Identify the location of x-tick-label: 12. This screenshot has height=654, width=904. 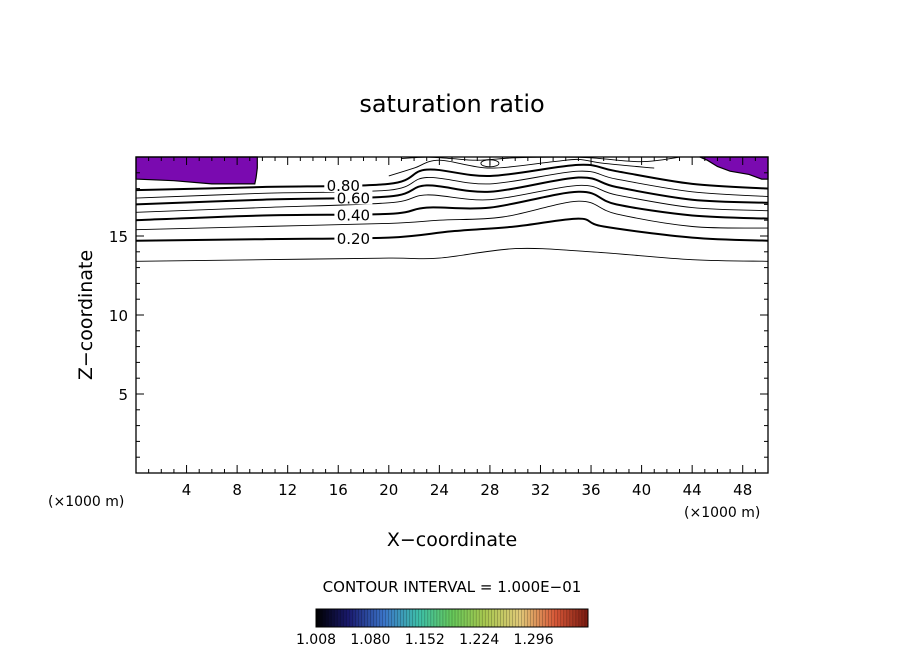
(287, 490).